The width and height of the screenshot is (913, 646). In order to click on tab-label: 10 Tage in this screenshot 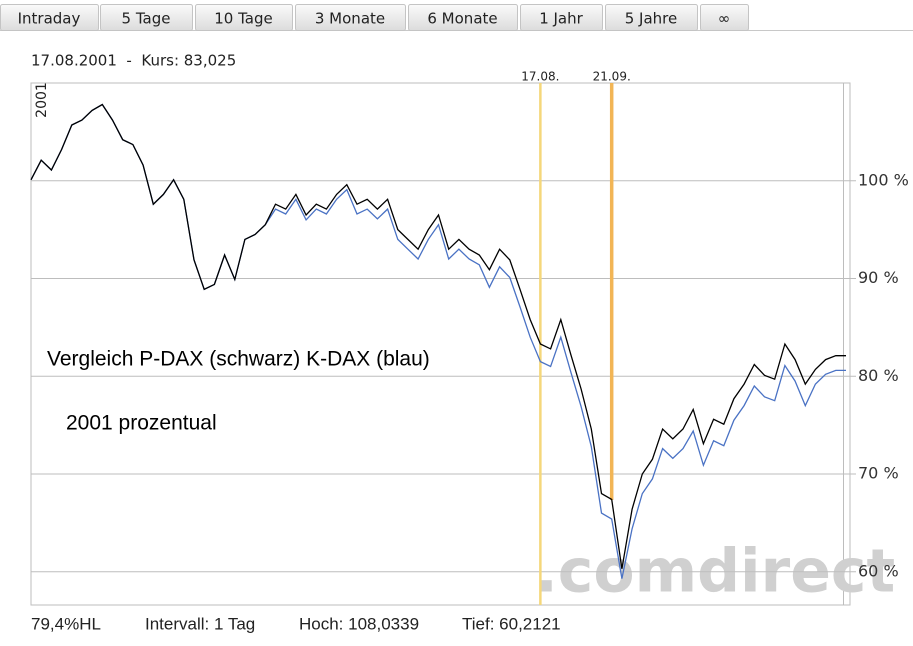, I will do `click(243, 19)`.